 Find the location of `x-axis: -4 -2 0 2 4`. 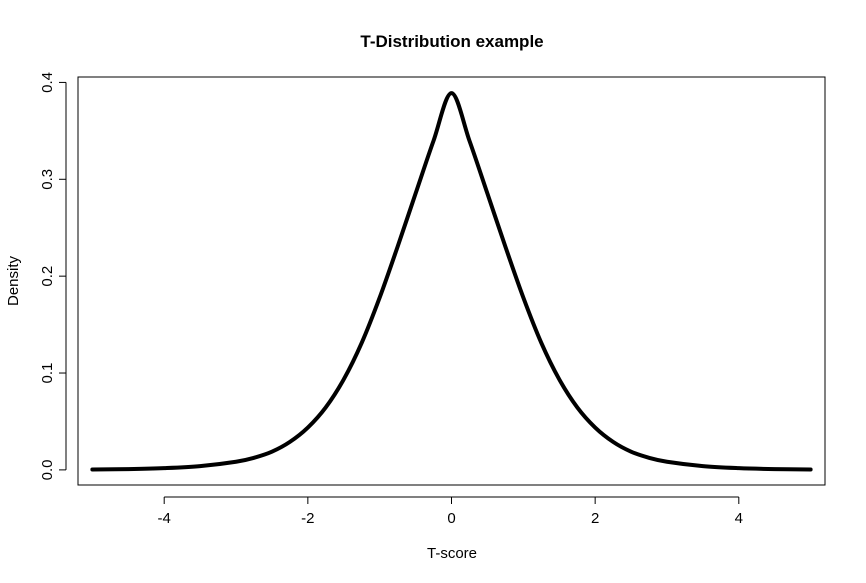

x-axis: -4 -2 0 2 4 is located at coordinates (450, 511).